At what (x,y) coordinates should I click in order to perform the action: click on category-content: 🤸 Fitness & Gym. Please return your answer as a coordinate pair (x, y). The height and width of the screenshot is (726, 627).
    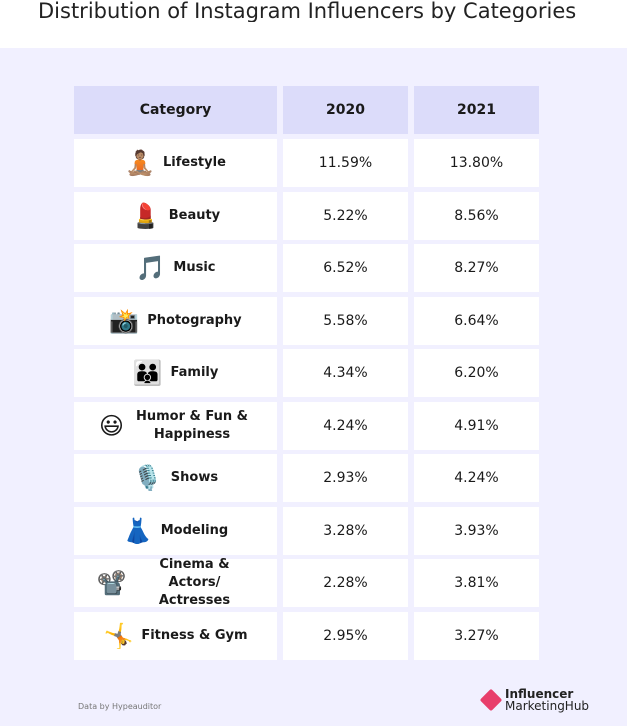
    Looking at the image, I should click on (175, 636).